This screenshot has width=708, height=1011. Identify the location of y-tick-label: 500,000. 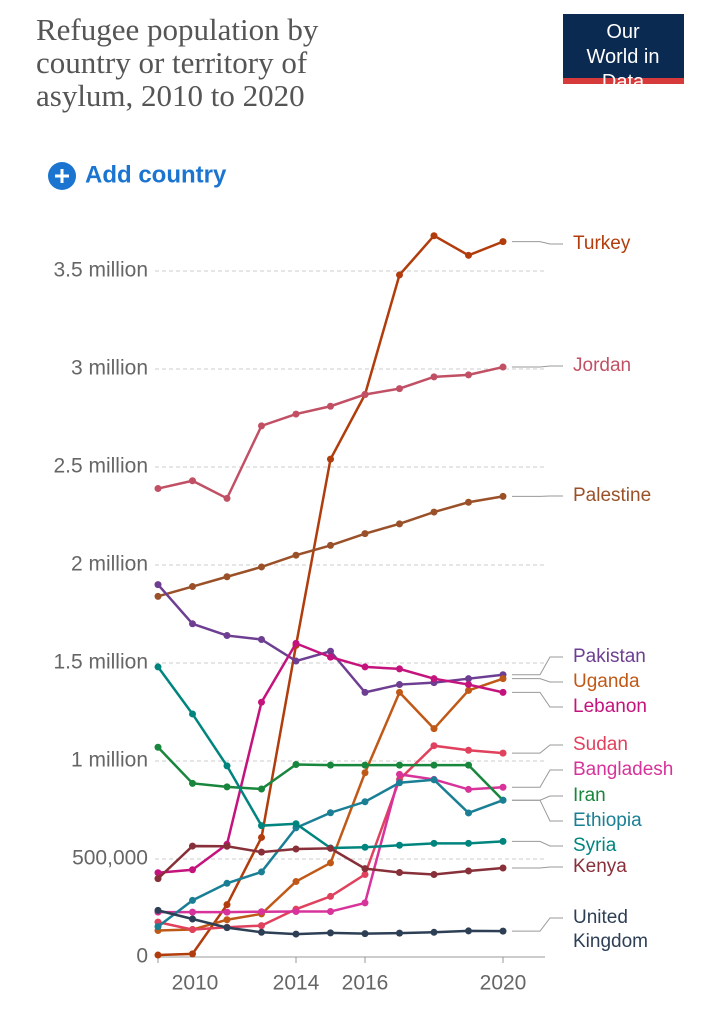
(110, 858).